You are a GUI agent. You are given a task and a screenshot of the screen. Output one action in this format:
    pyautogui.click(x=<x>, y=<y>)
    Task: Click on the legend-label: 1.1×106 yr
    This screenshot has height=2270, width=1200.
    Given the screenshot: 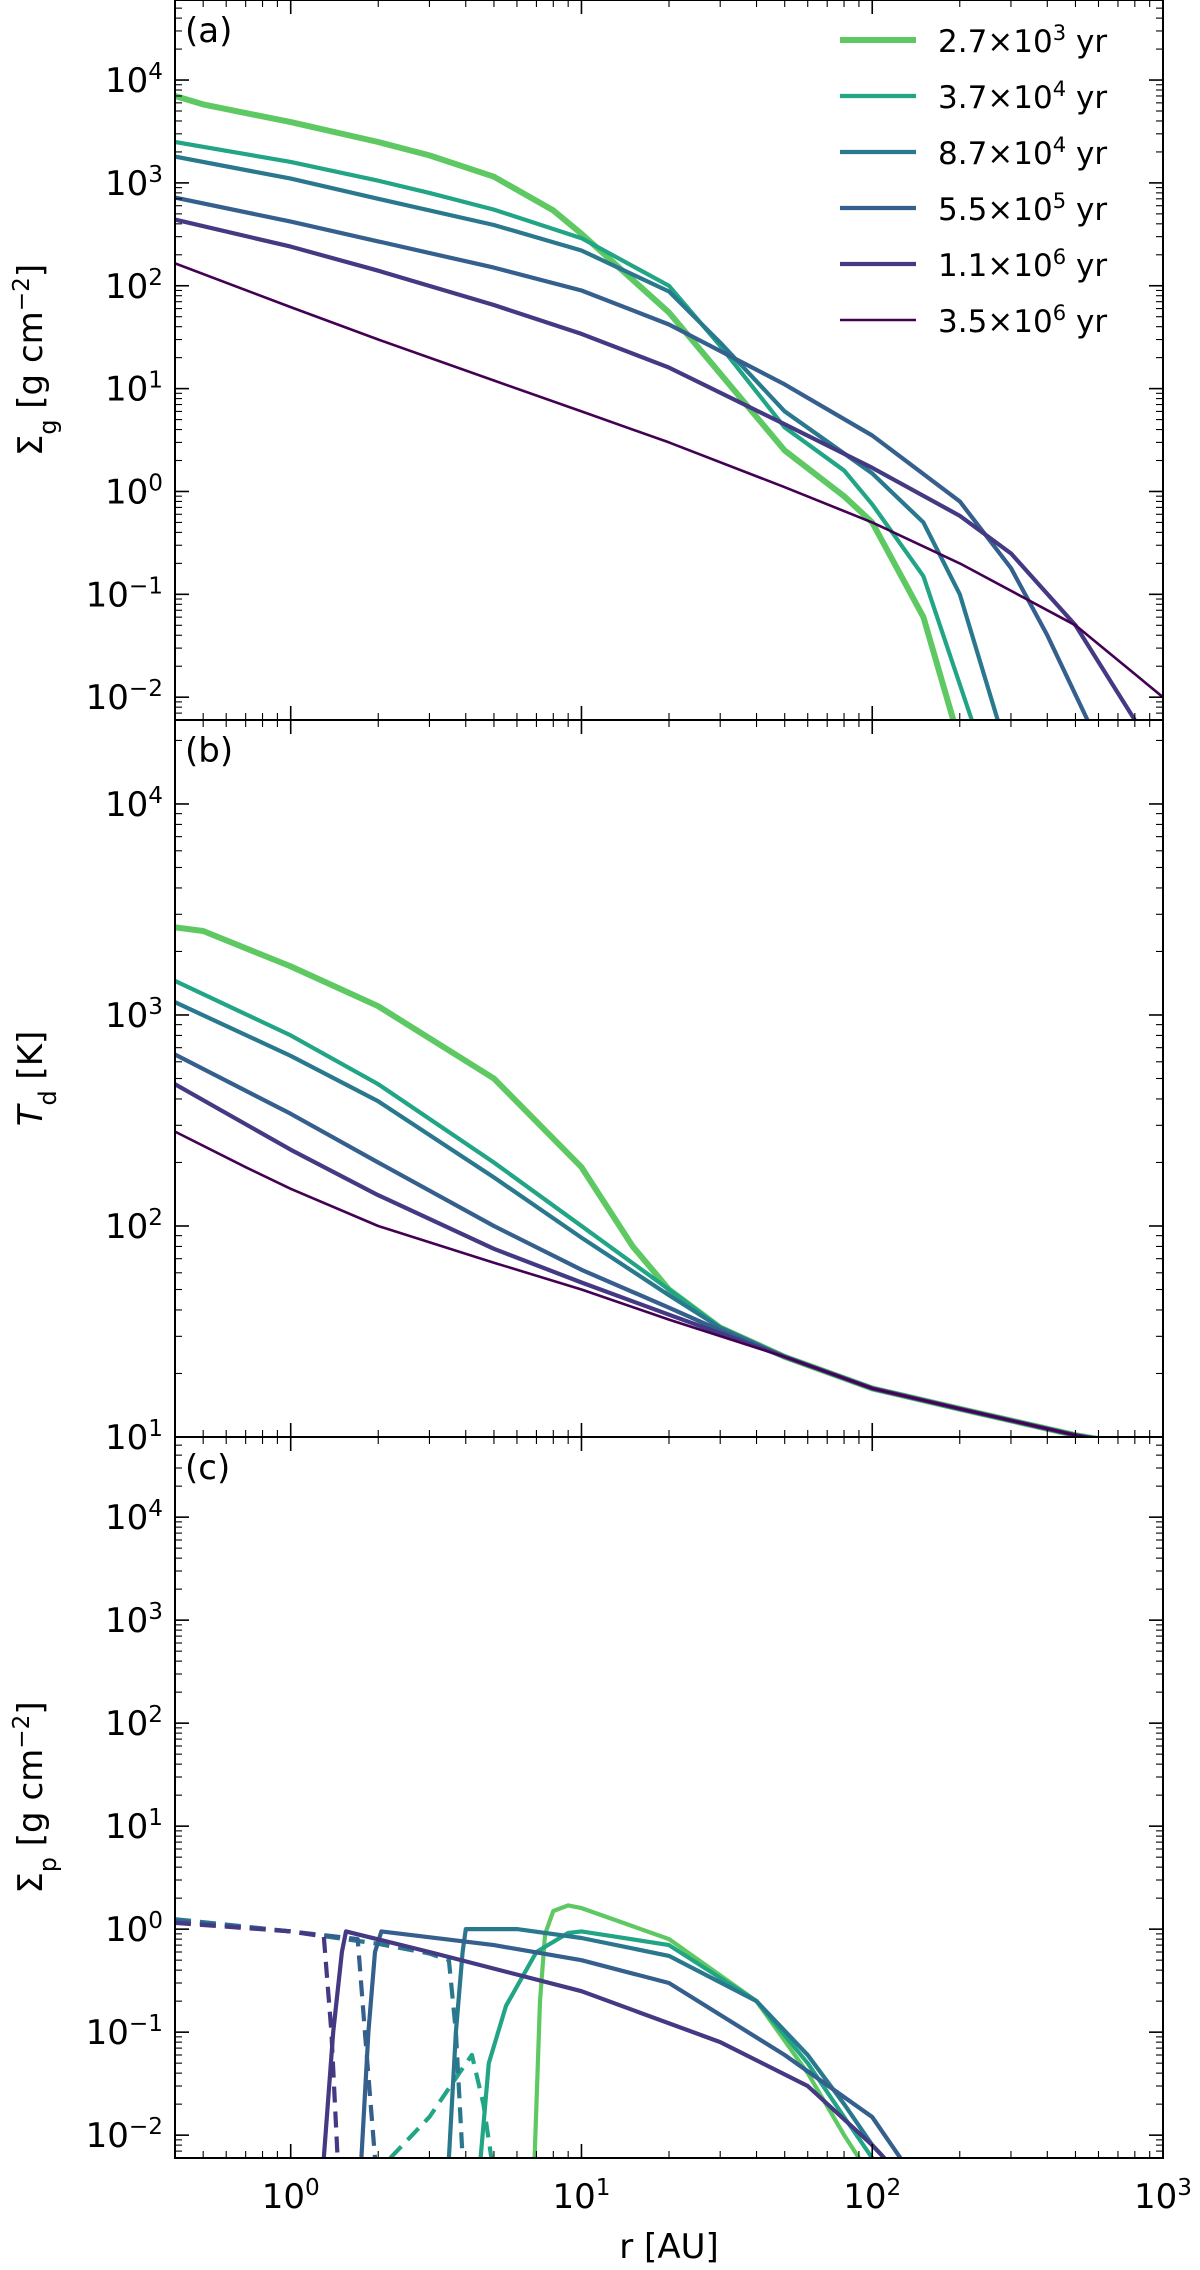 What is the action you would take?
    pyautogui.click(x=1022, y=264)
    